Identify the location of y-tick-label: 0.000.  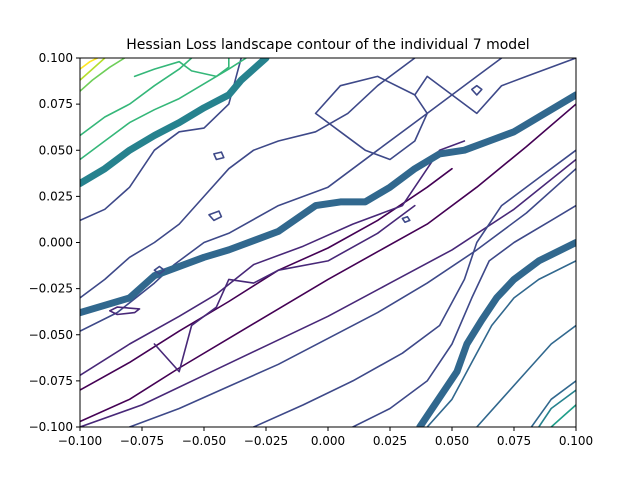
(56, 243).